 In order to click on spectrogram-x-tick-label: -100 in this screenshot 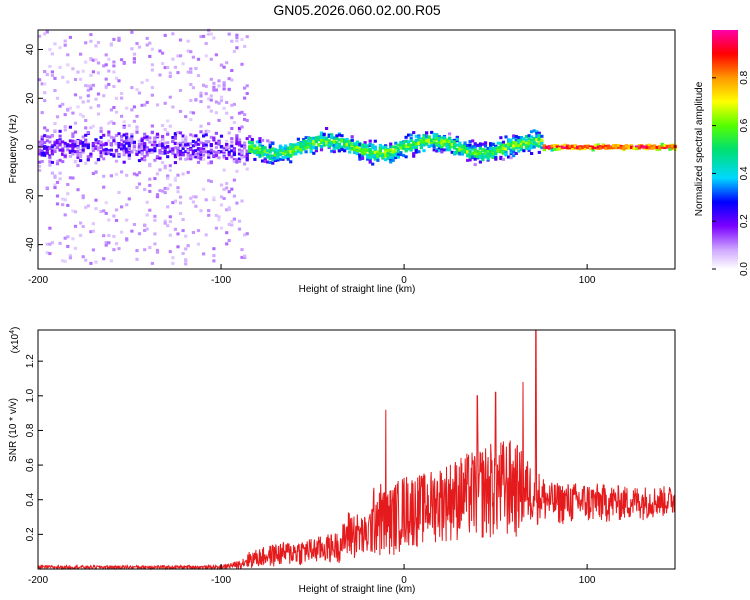, I will do `click(221, 280)`.